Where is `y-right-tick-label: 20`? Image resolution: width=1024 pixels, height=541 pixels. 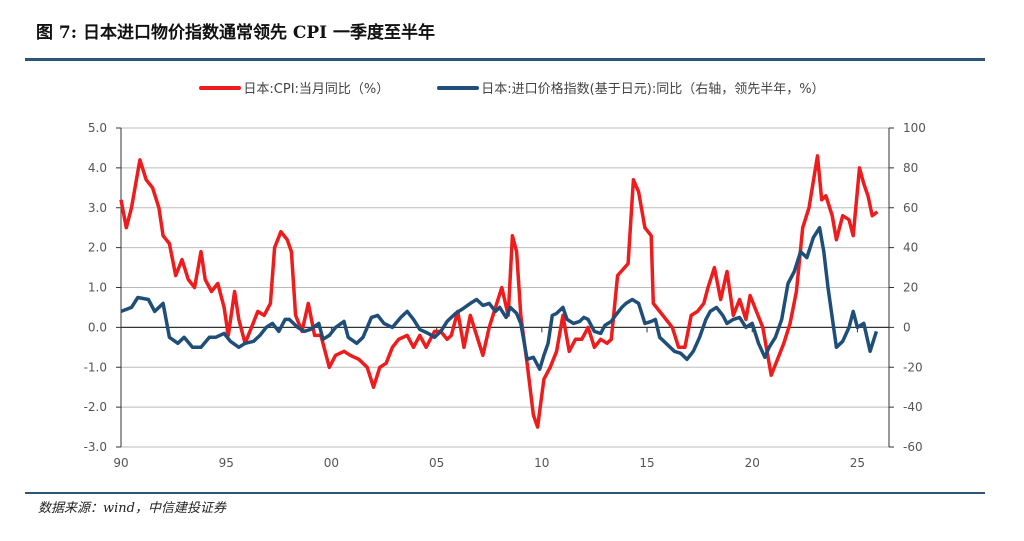 y-right-tick-label: 20 is located at coordinates (910, 288).